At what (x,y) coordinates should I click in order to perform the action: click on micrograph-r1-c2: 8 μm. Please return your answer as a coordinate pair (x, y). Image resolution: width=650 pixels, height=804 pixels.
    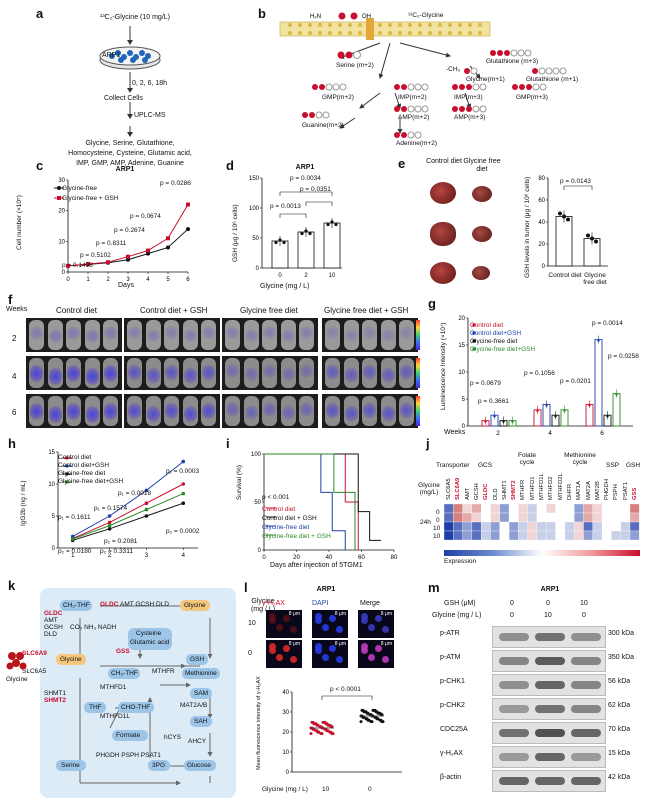
    Looking at the image, I should click on (376, 654).